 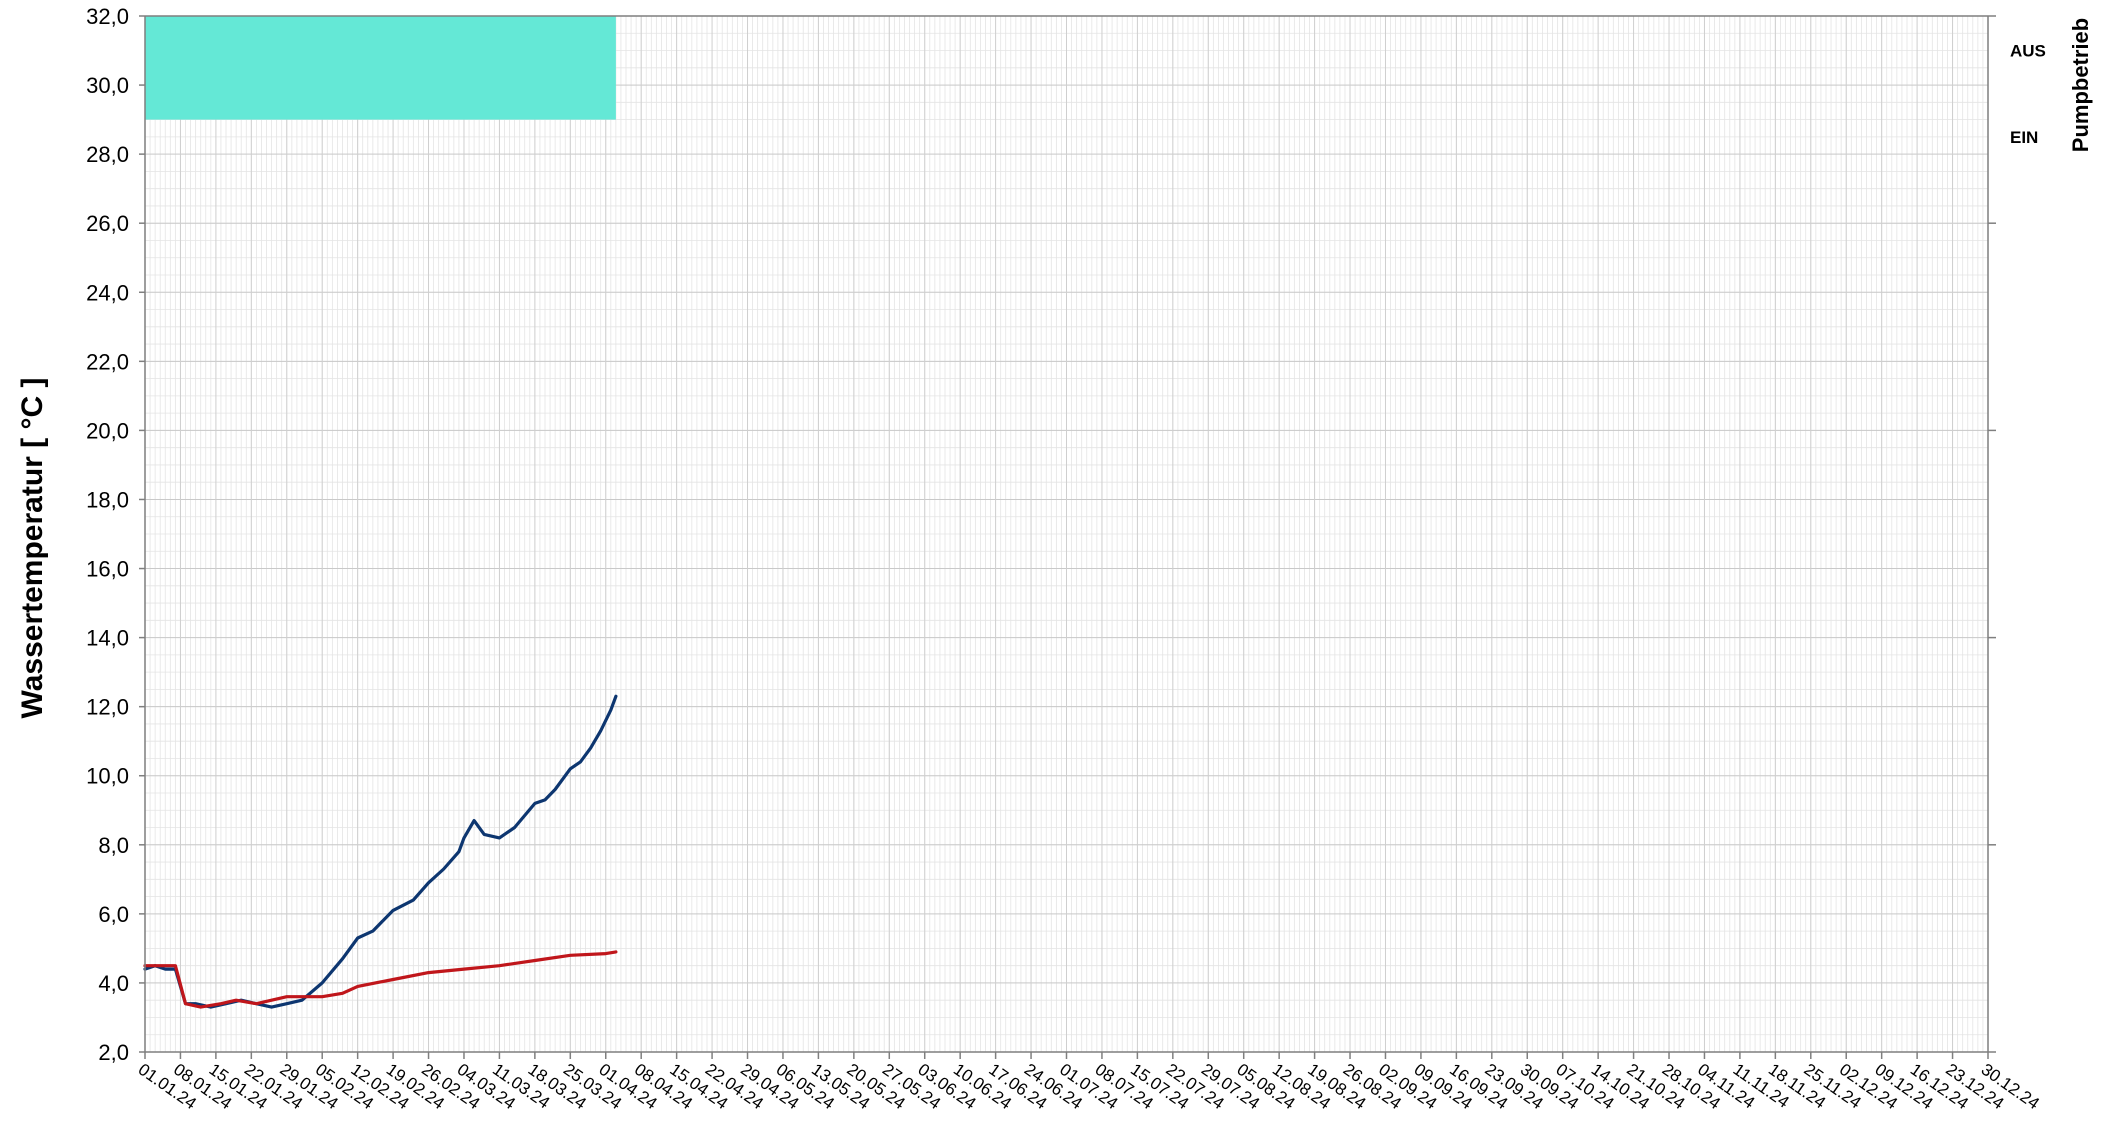 I want to click on y-tick-label: 26,0, so click(x=107, y=223).